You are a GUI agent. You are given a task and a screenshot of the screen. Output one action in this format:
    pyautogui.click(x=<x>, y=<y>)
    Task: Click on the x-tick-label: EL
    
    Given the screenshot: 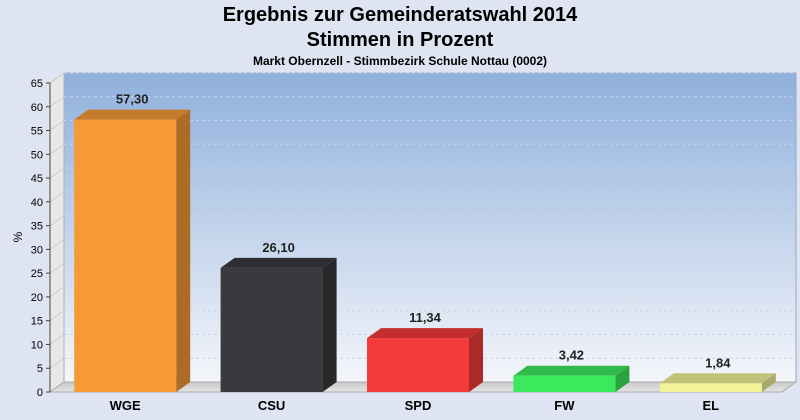 What is the action you would take?
    pyautogui.click(x=710, y=405)
    